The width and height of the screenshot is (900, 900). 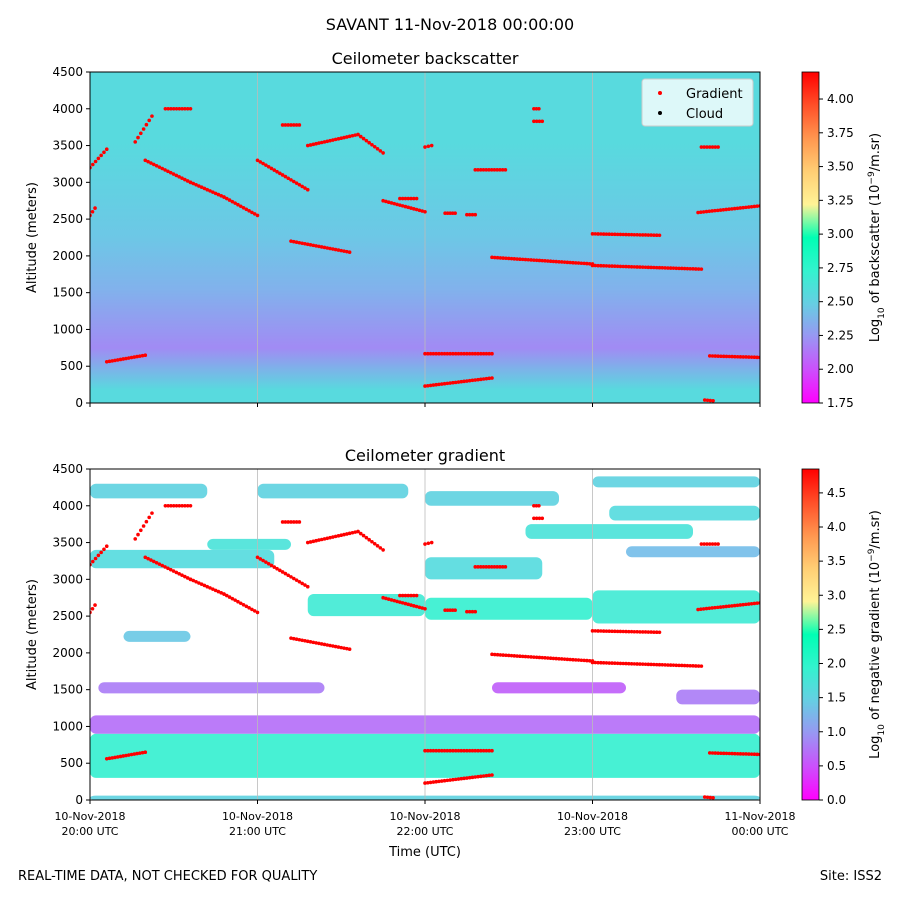 I want to click on panel-title: Ceilometer gradient, so click(x=425, y=455).